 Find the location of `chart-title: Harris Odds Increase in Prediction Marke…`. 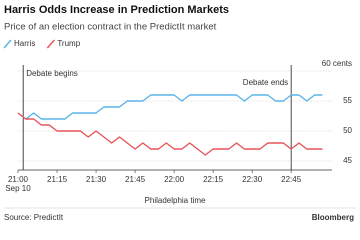

chart-title: Harris Odds Increase in Prediction Marke… is located at coordinates (116, 10).